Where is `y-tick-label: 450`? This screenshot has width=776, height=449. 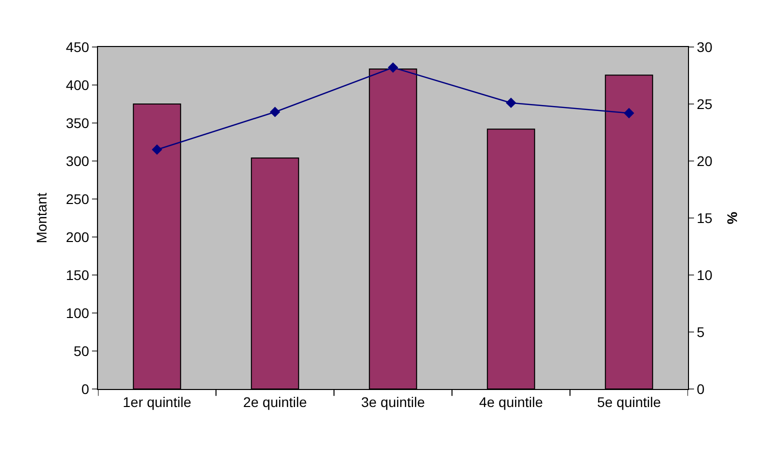
y-tick-label: 450 is located at coordinates (78, 46).